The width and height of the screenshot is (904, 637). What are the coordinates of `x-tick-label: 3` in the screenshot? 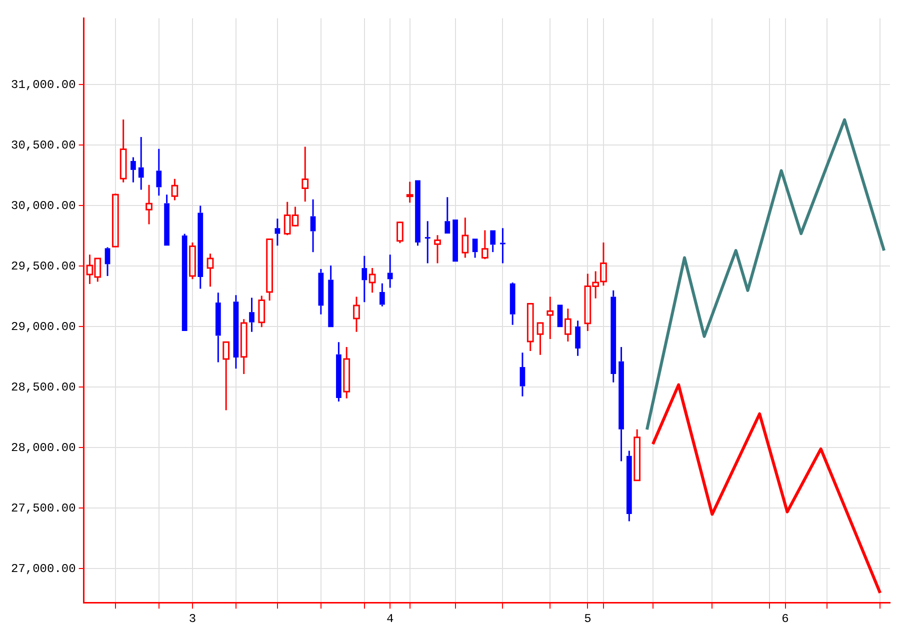 It's located at (192, 619).